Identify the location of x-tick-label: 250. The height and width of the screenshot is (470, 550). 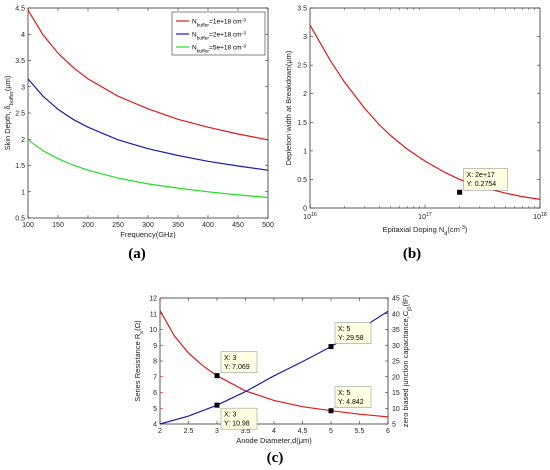
(118, 225).